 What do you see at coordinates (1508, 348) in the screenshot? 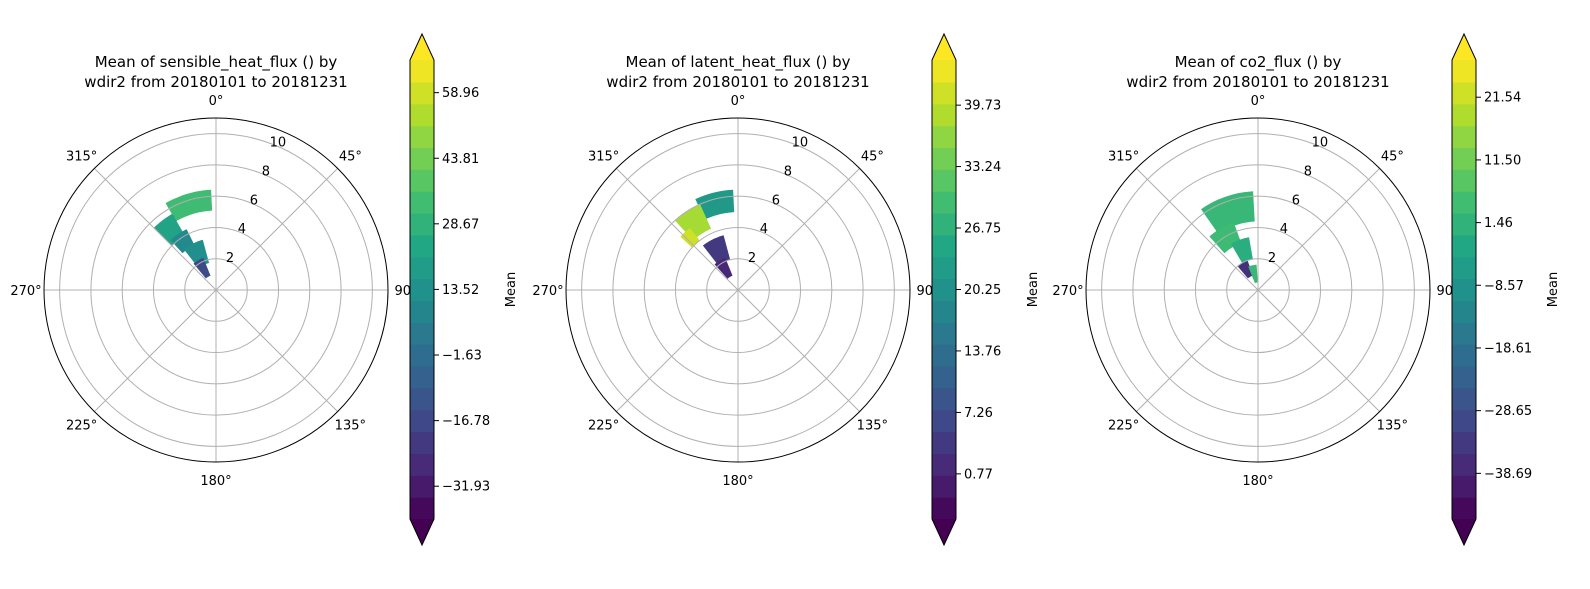
I see `colorbar-tick-label: −18.61` at bounding box center [1508, 348].